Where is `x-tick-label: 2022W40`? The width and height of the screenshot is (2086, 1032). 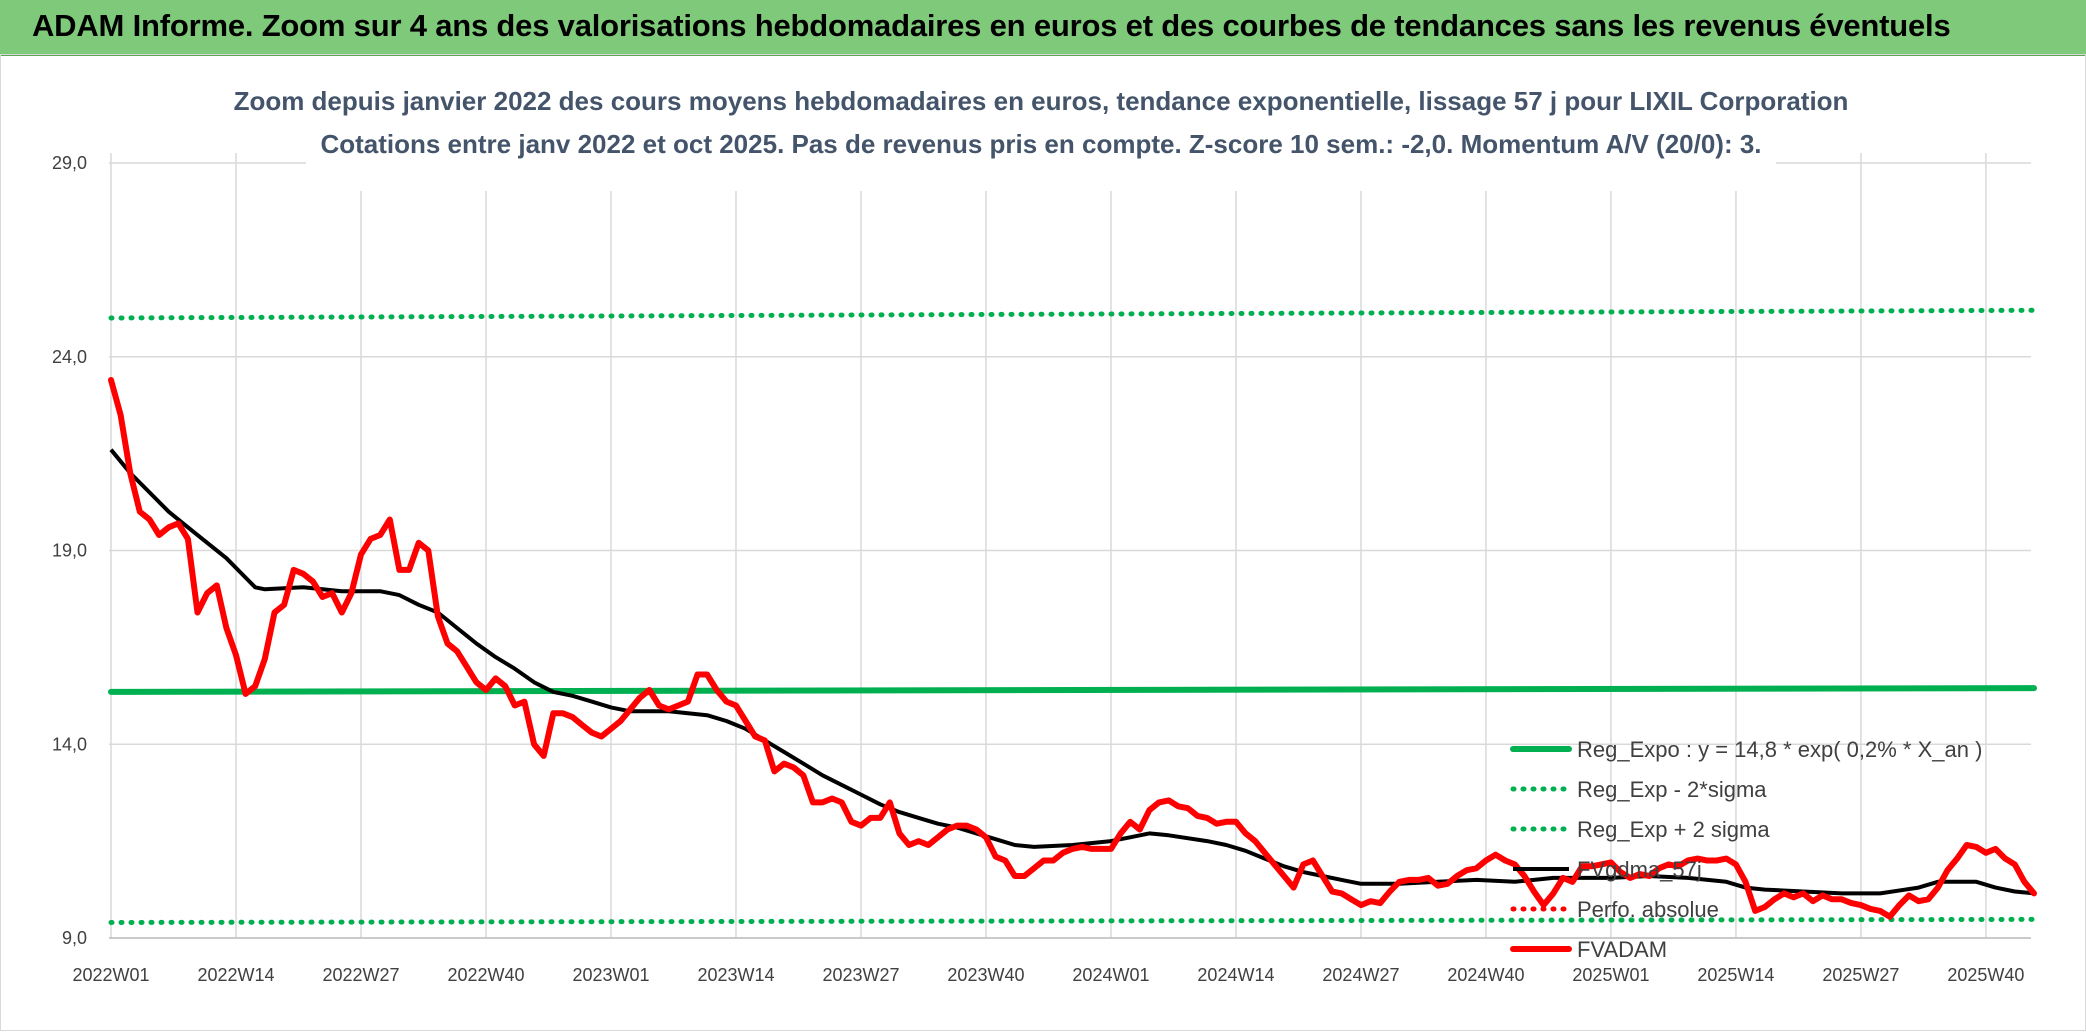
x-tick-label: 2022W40 is located at coordinates (485, 975).